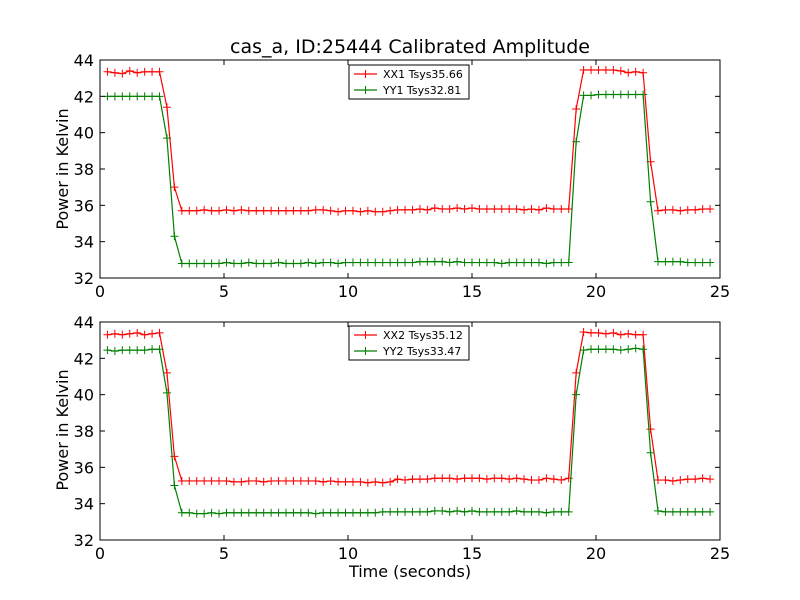 This screenshot has width=800, height=600. I want to click on legend-entry-2: YY2 Tsys33.47, so click(407, 351).